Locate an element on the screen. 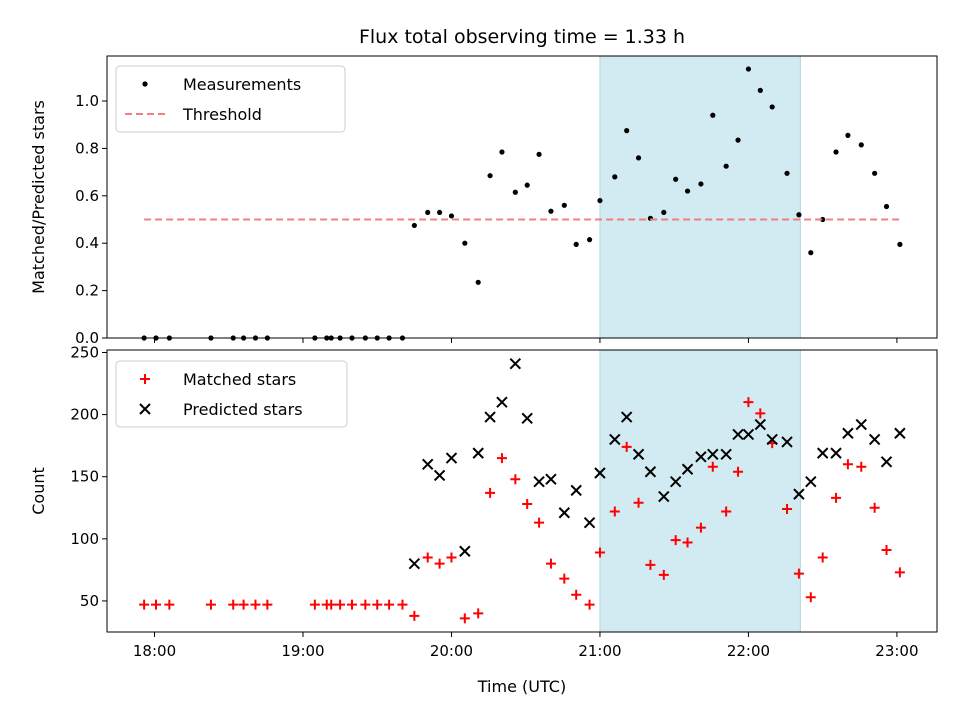  legend-label: Matched stars is located at coordinates (239, 379).